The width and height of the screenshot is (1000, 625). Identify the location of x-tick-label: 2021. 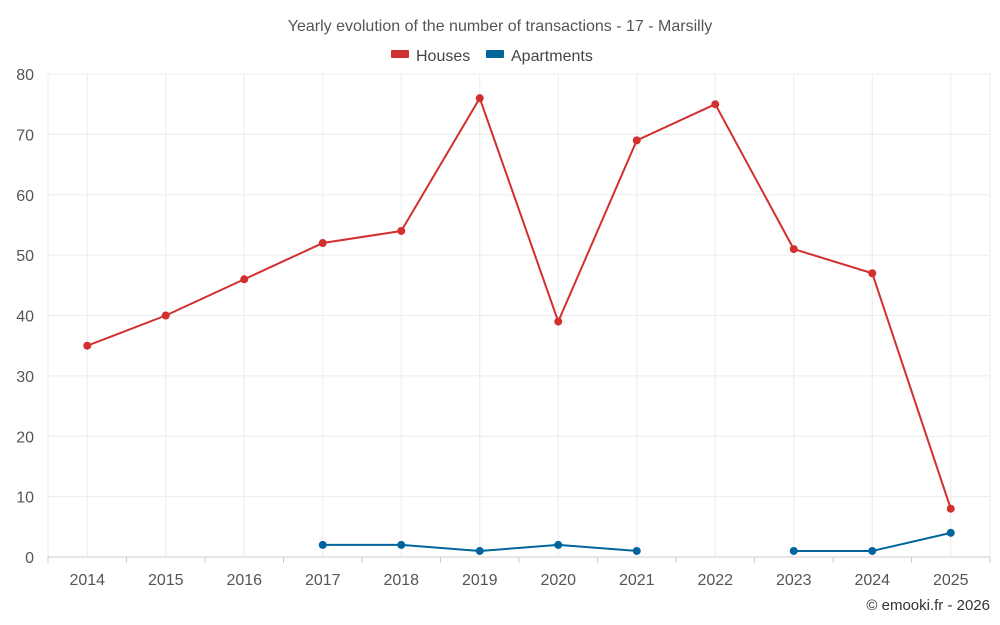
(637, 580).